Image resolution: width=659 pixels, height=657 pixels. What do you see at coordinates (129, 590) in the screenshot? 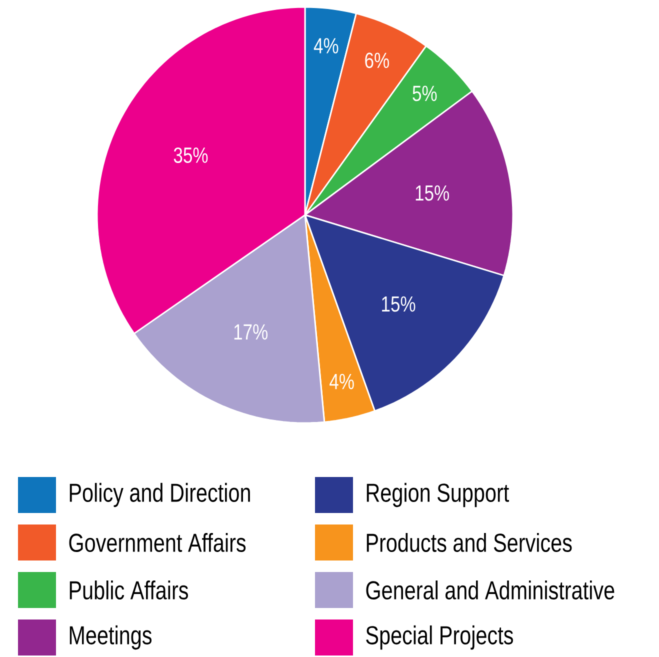
I see `legend-label: Public Affairs` at bounding box center [129, 590].